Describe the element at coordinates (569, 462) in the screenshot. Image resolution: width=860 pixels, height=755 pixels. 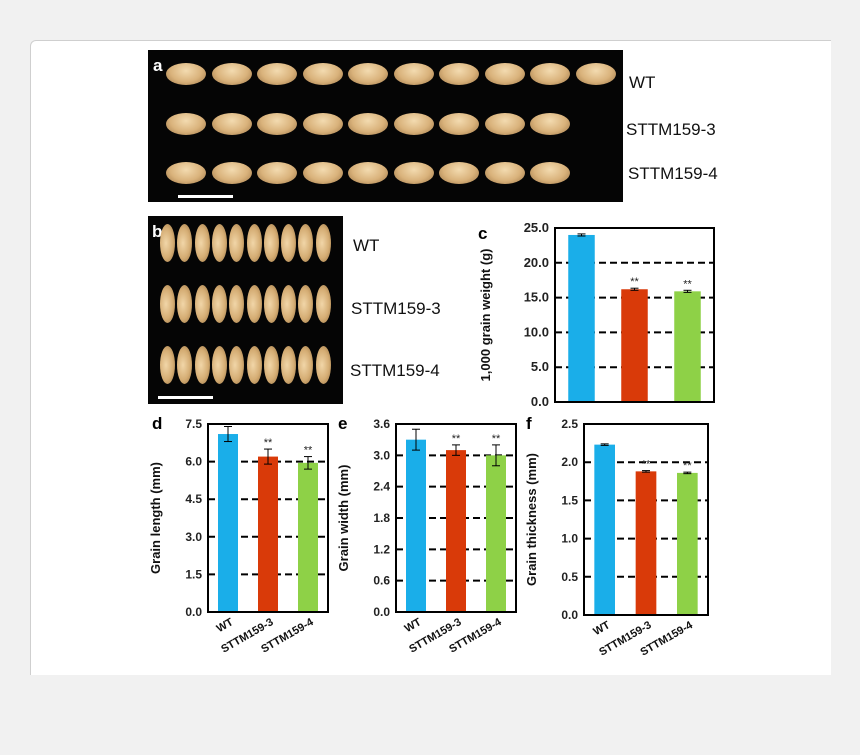
I see `y-tick-label: 2.0` at that location.